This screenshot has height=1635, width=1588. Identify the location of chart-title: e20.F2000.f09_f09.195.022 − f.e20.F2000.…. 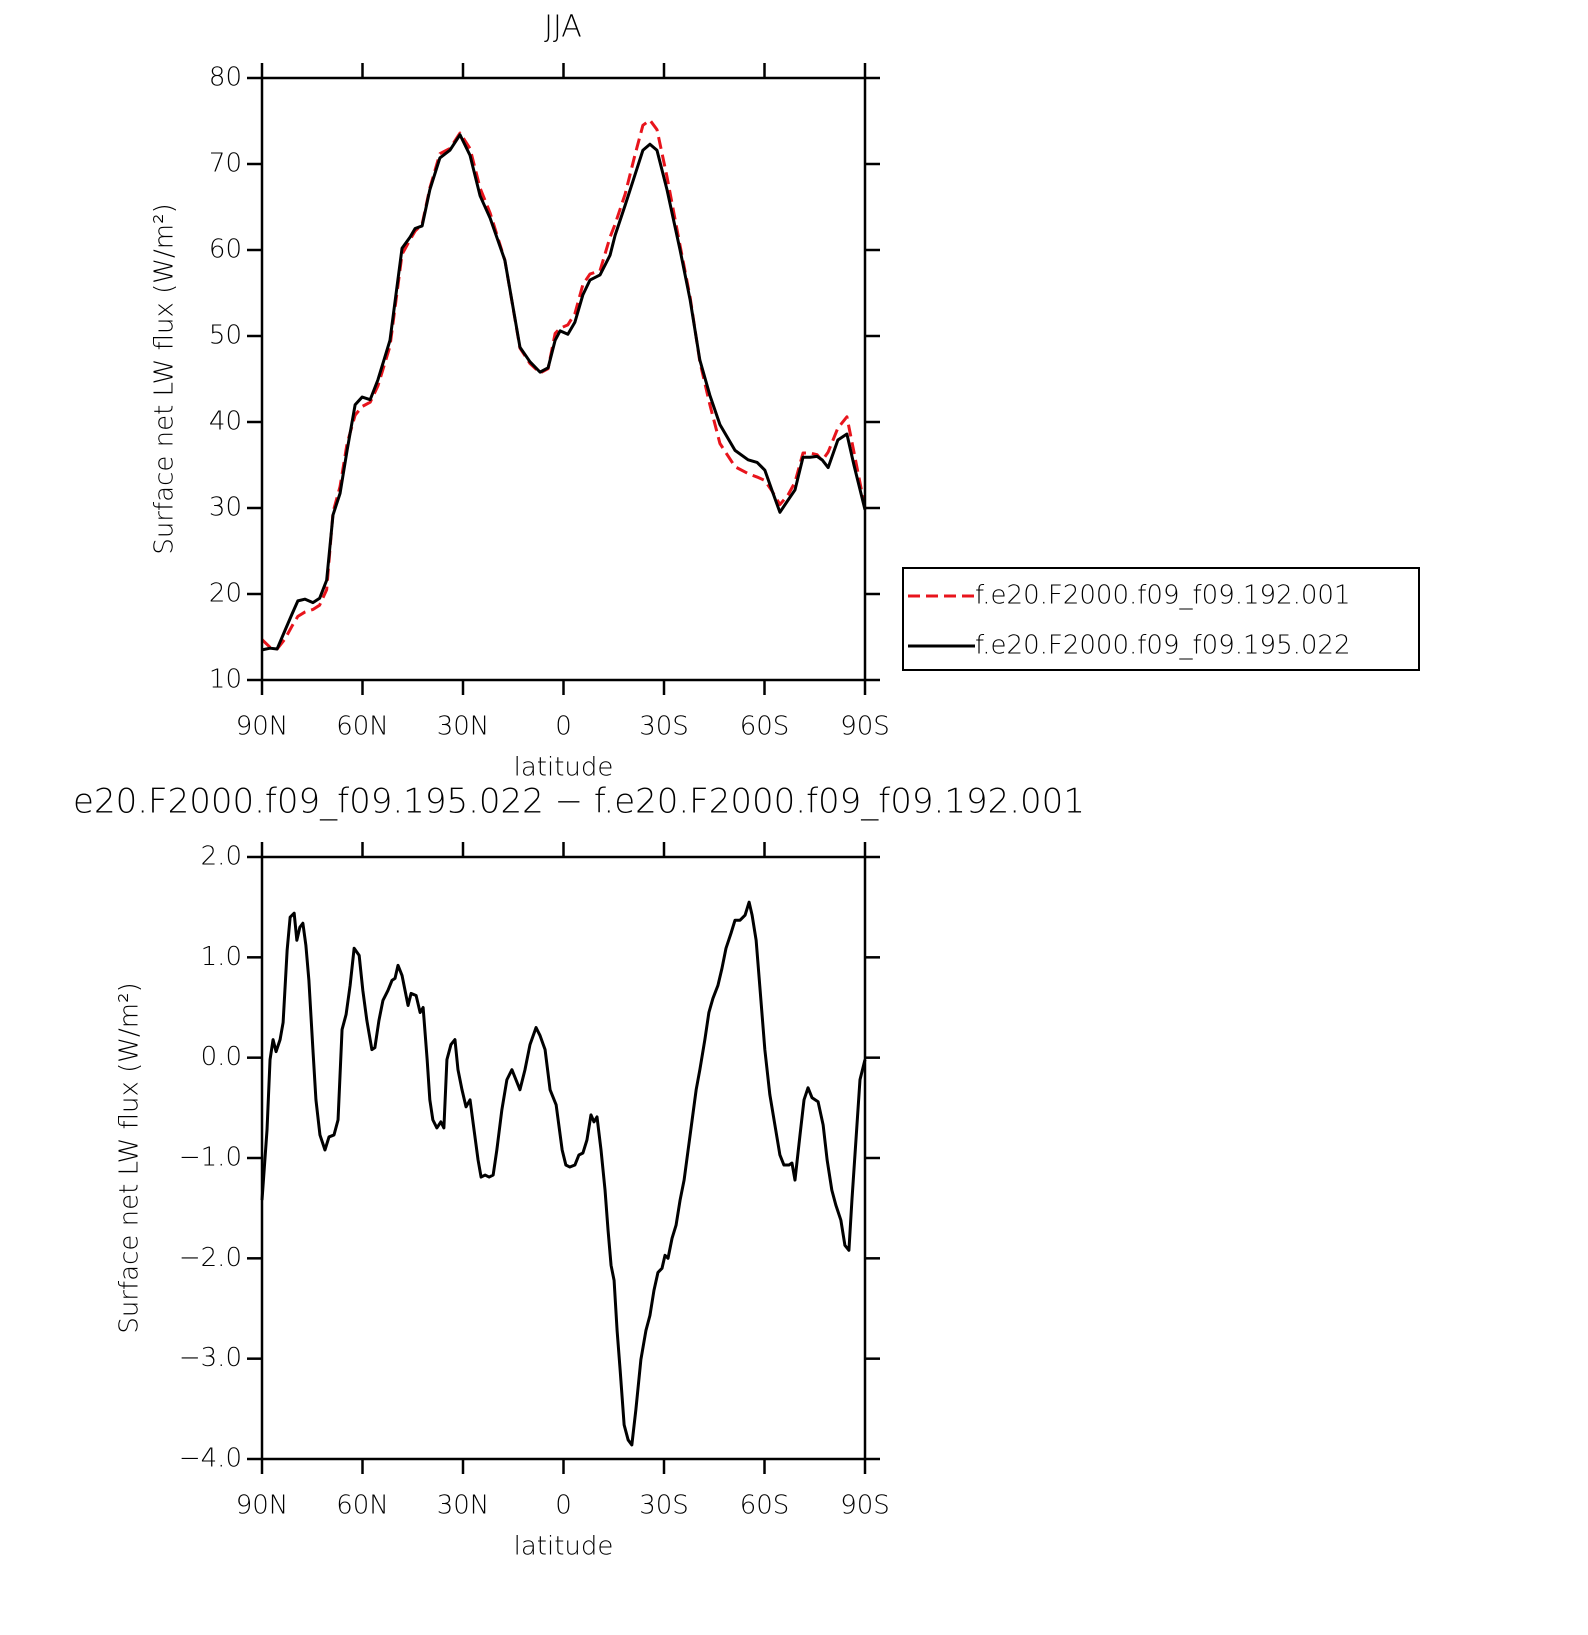
(579, 802).